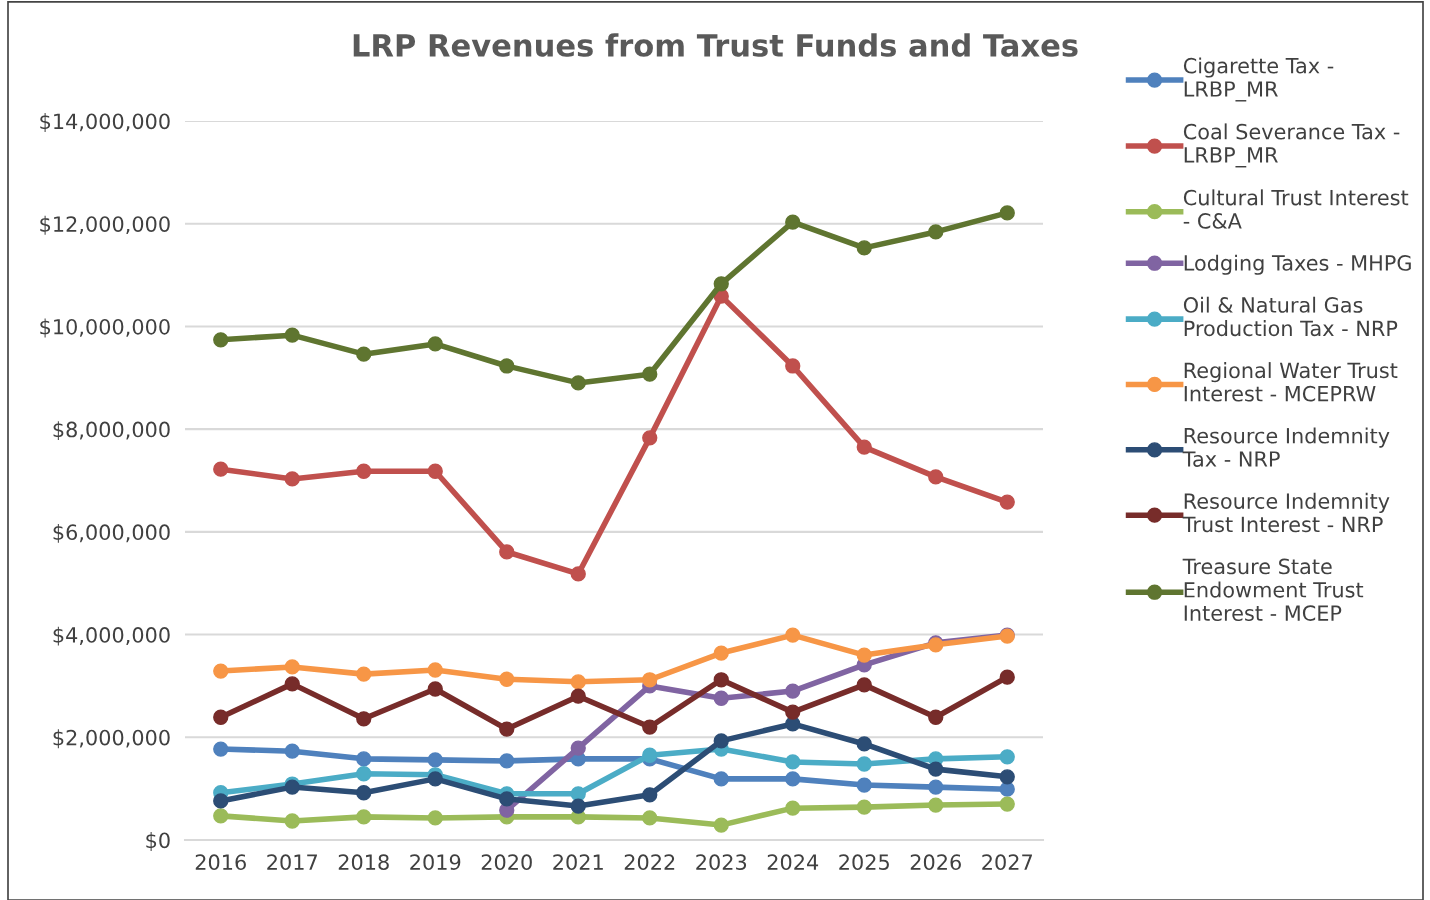 This screenshot has height=900, width=1430. What do you see at coordinates (721, 862) in the screenshot?
I see `x-tick-label: 2023` at bounding box center [721, 862].